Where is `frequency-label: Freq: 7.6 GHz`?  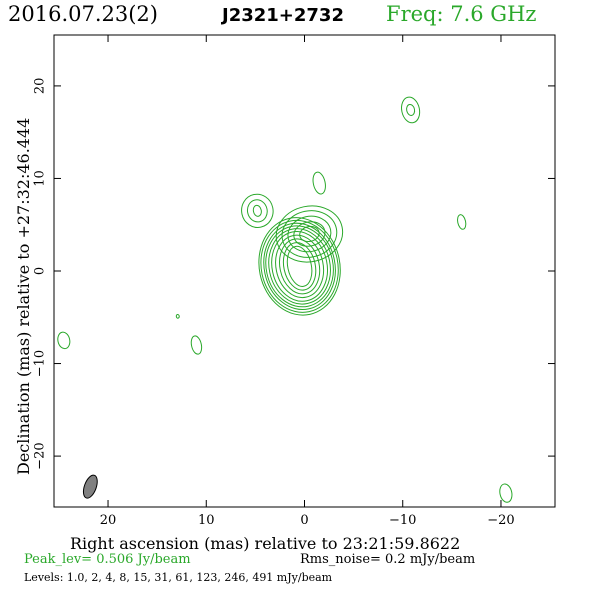
frequency-label: Freq: 7.6 GHz is located at coordinates (461, 14).